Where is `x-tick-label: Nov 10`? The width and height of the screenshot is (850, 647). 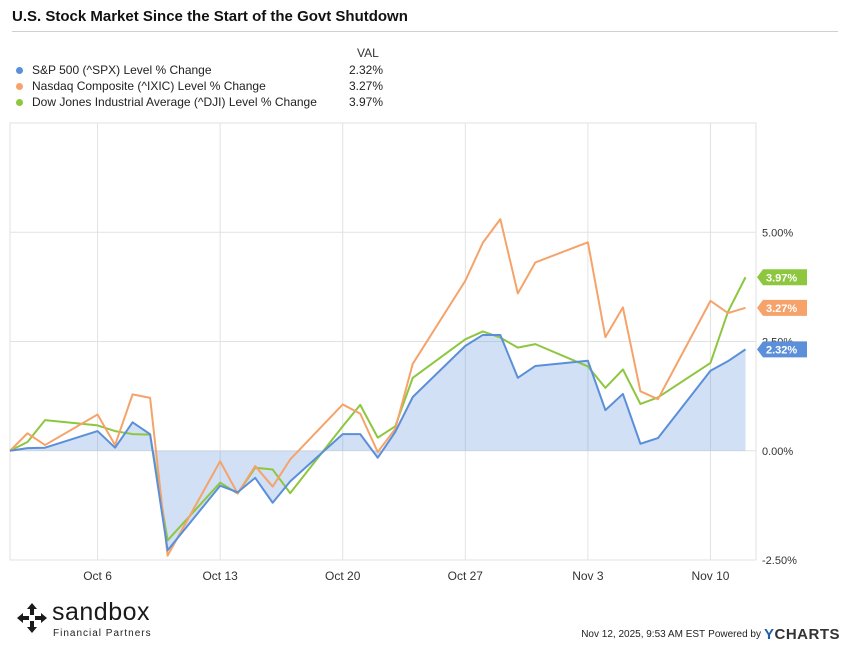
x-tick-label: Nov 10 is located at coordinates (710, 576).